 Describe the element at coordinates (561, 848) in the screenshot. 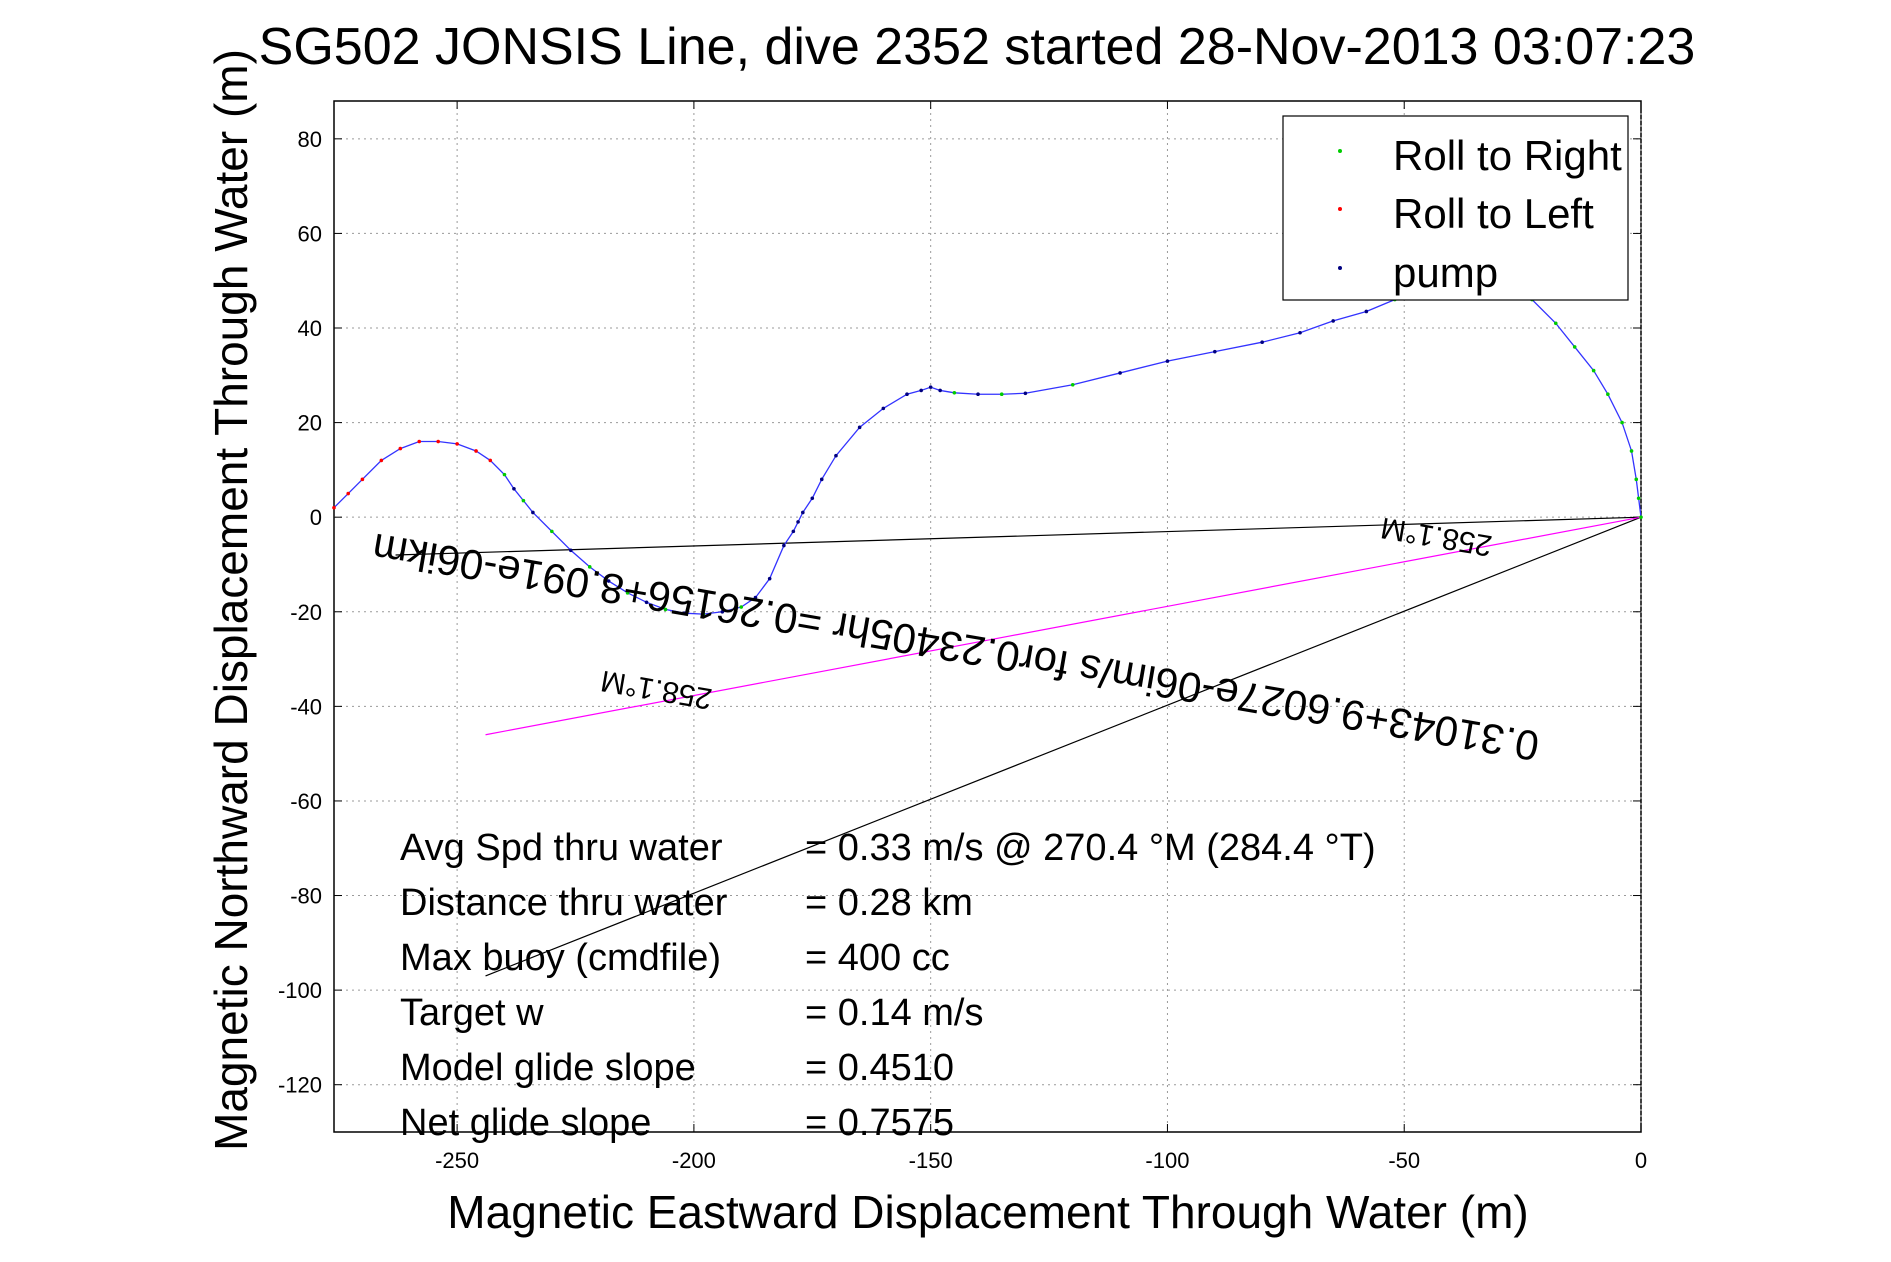

I see `stat-label-avg-spd: Avg Spd thru water` at that location.